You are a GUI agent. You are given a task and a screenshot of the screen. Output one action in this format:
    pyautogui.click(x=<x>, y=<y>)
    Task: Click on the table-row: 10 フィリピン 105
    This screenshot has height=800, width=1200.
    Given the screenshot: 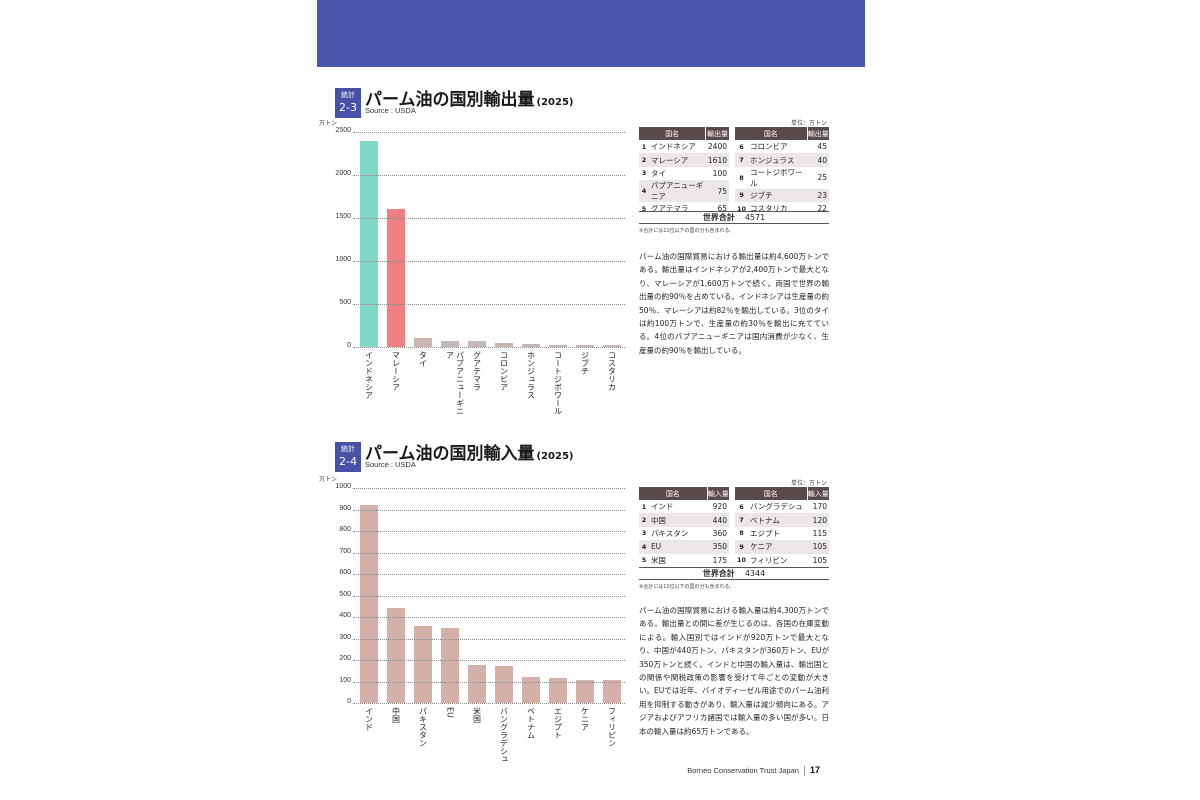 What is the action you would take?
    pyautogui.click(x=782, y=560)
    